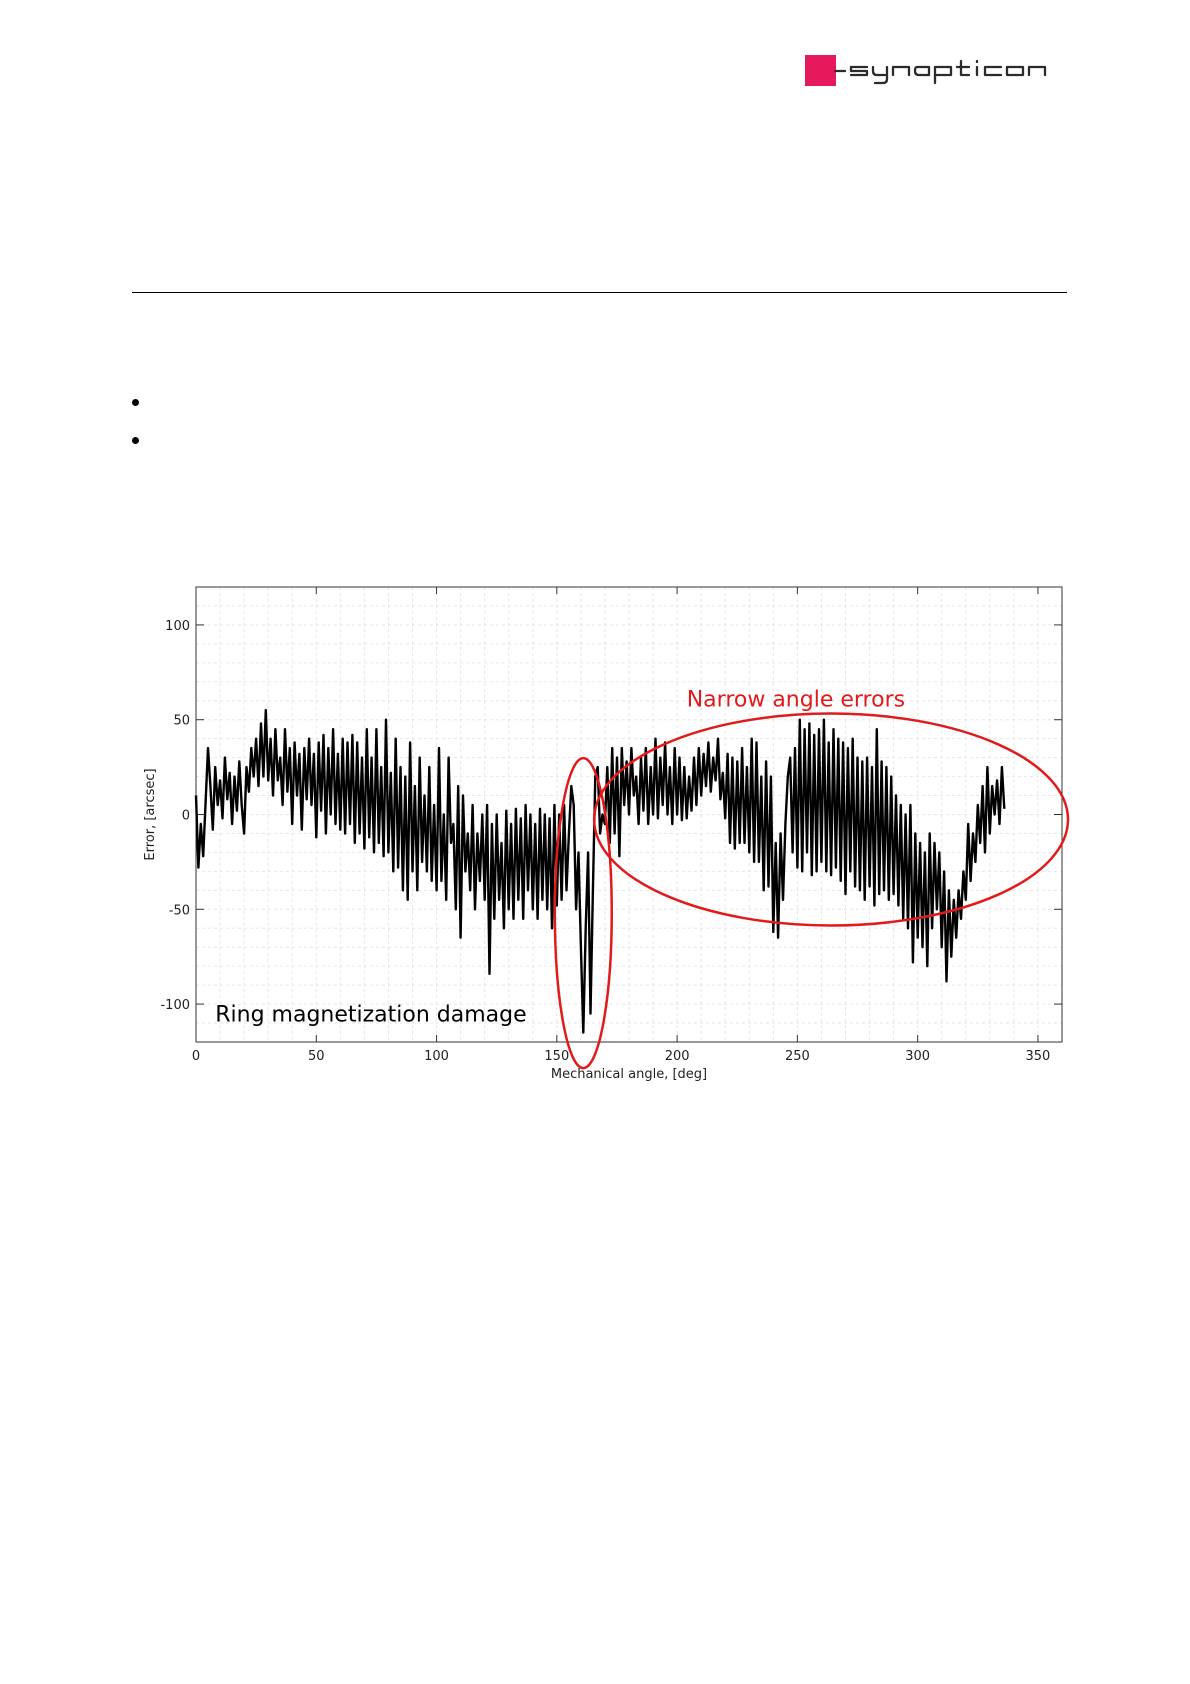 This screenshot has width=1190, height=1684. Describe the element at coordinates (196, 1056) in the screenshot. I see `x-tick-label: 0` at that location.